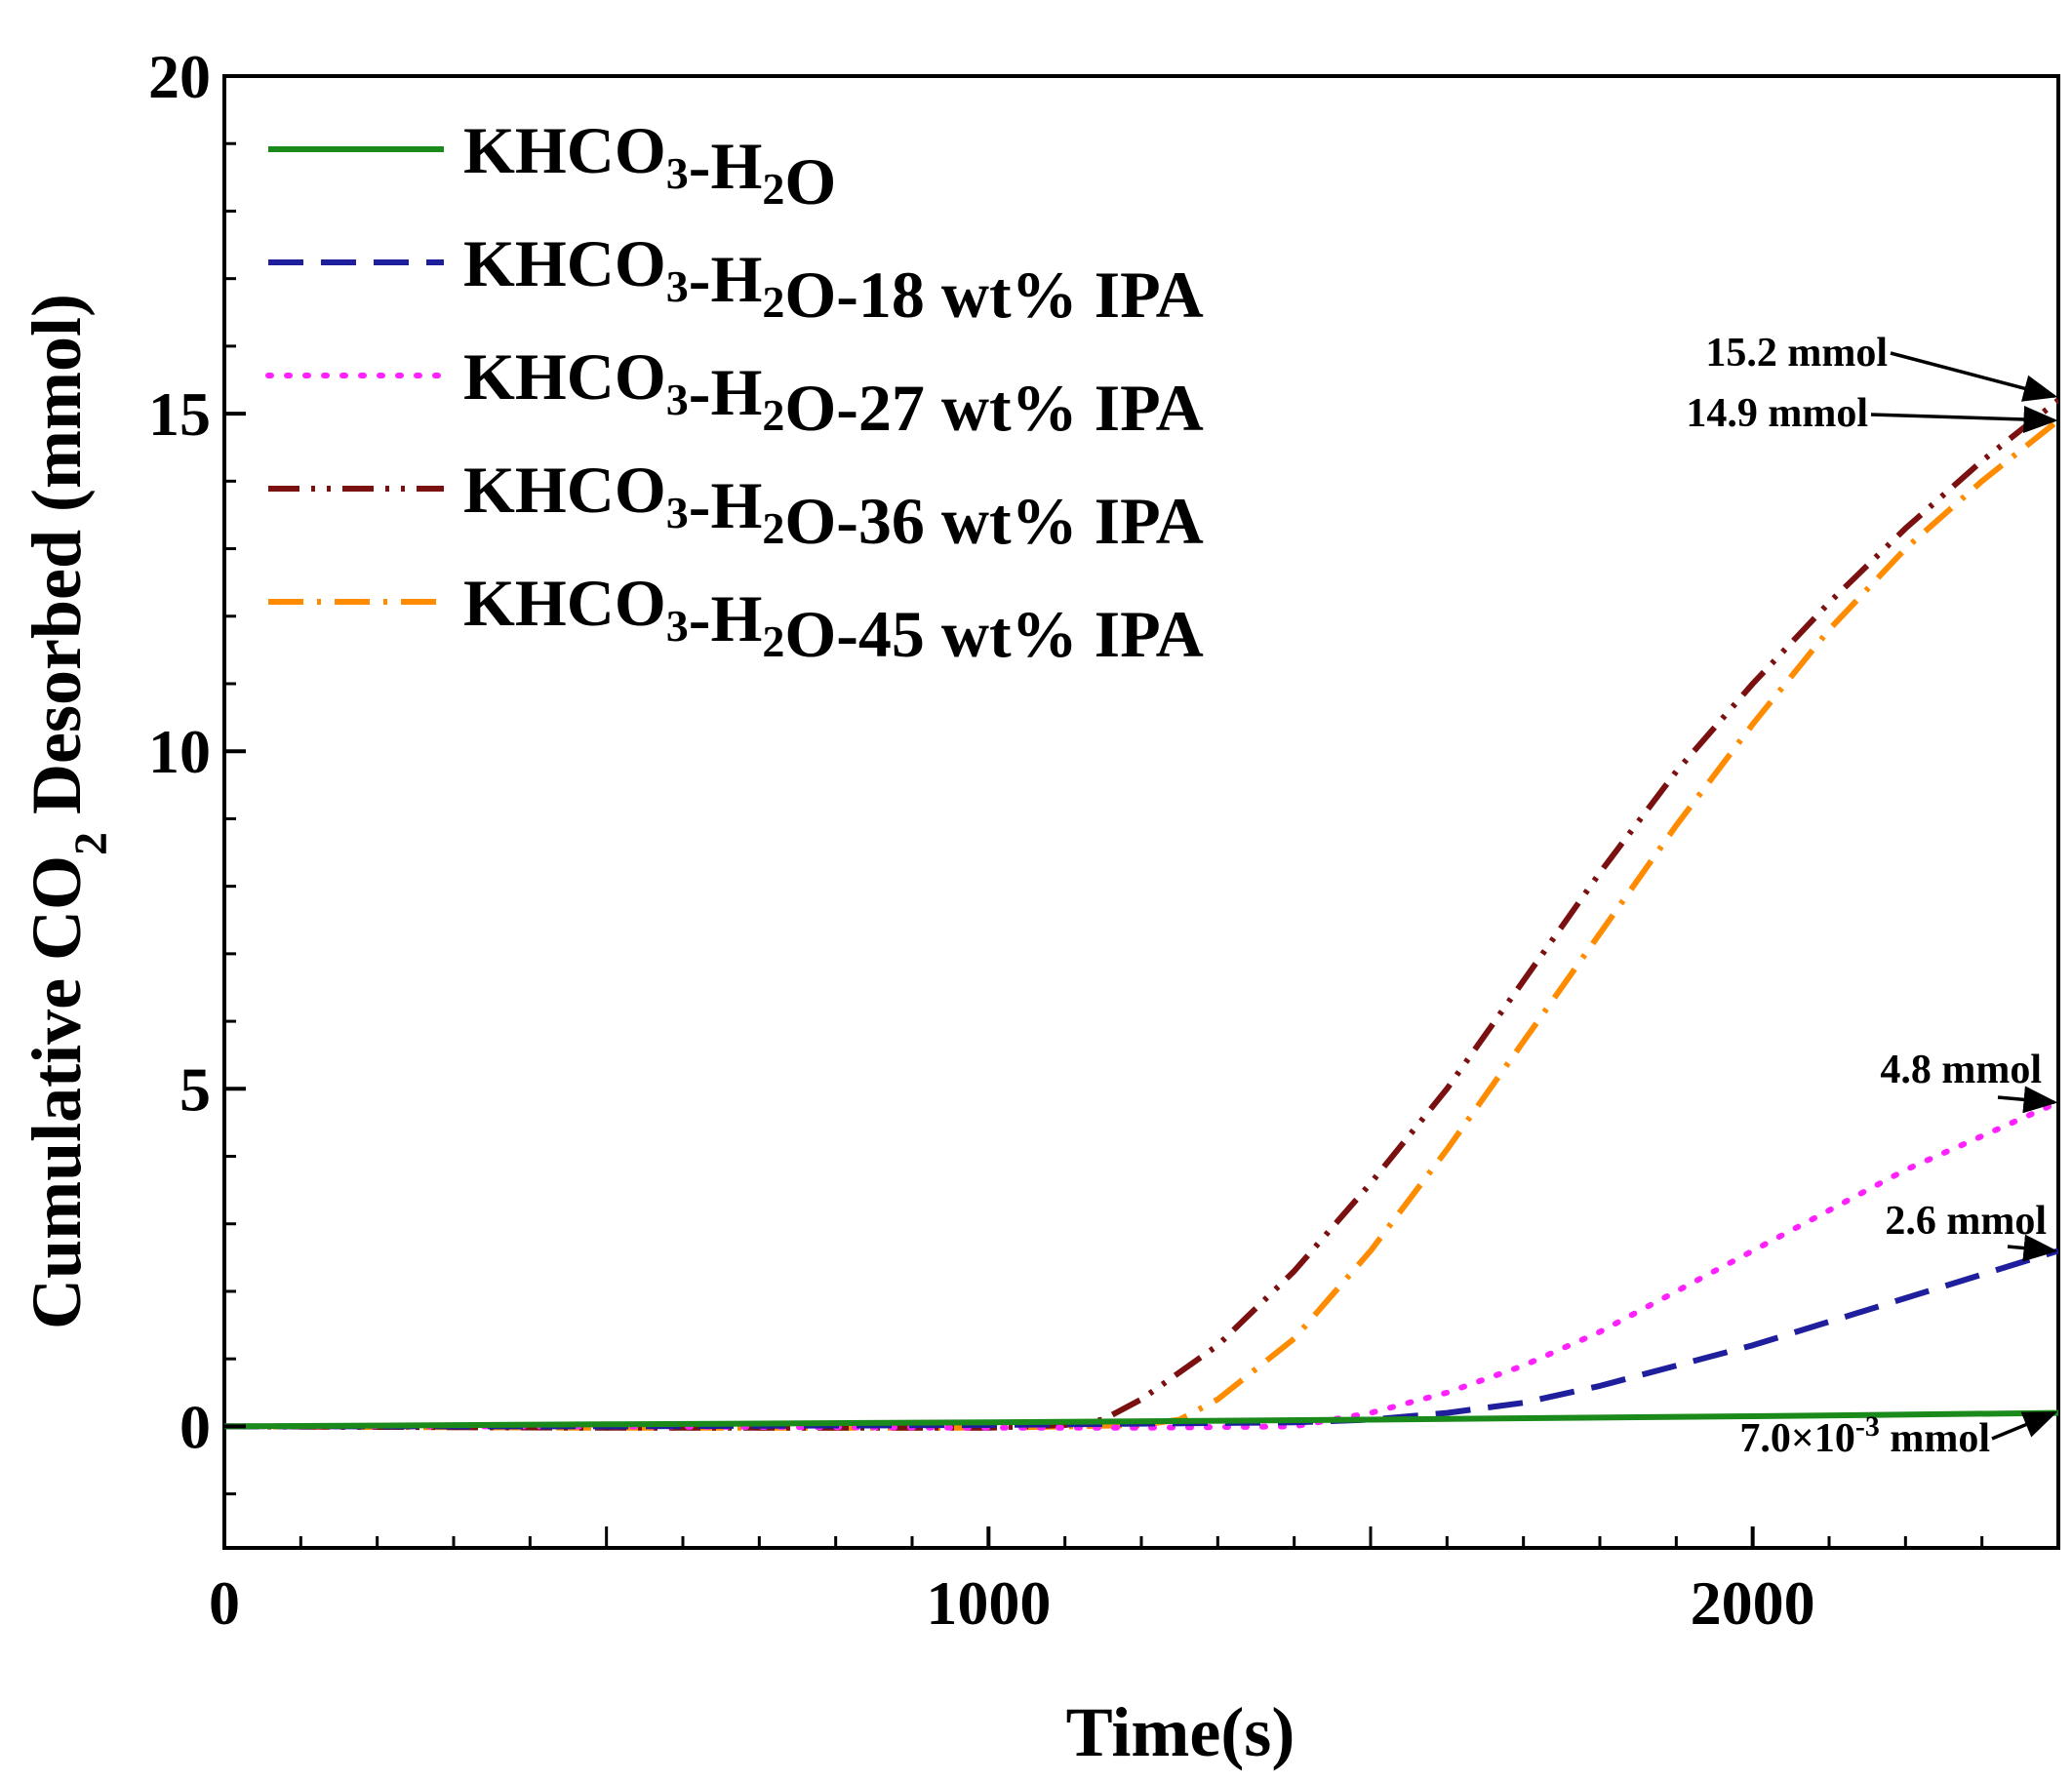 The height and width of the screenshot is (1782, 2072). What do you see at coordinates (179, 751) in the screenshot?
I see `y-tick-label: 10` at bounding box center [179, 751].